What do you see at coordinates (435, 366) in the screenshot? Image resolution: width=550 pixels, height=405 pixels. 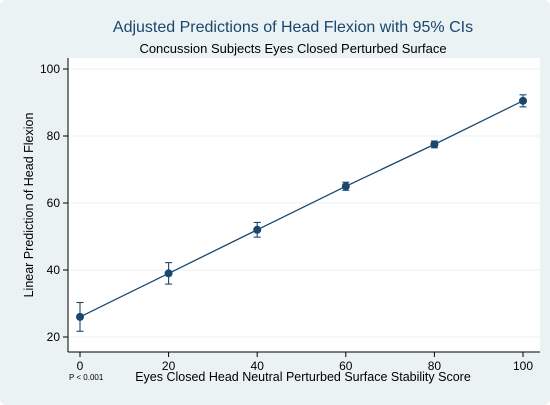 I see `x-tick-label: 80` at bounding box center [435, 366].